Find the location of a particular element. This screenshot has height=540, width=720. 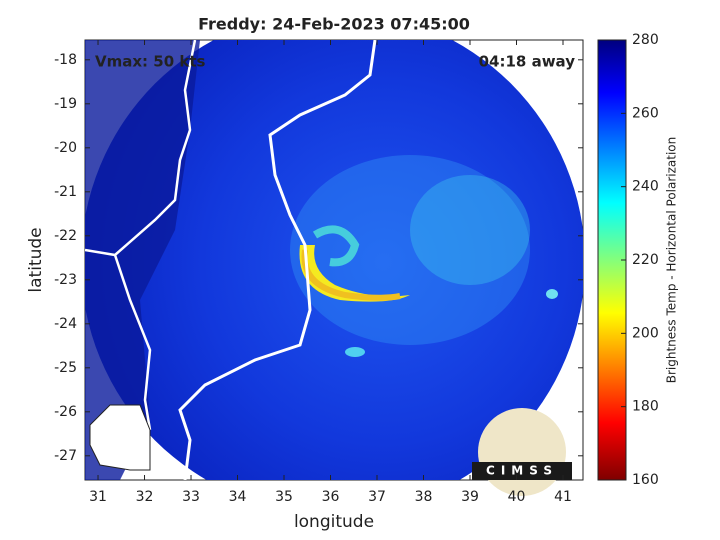

y-tick-label: -26 is located at coordinates (65, 412).